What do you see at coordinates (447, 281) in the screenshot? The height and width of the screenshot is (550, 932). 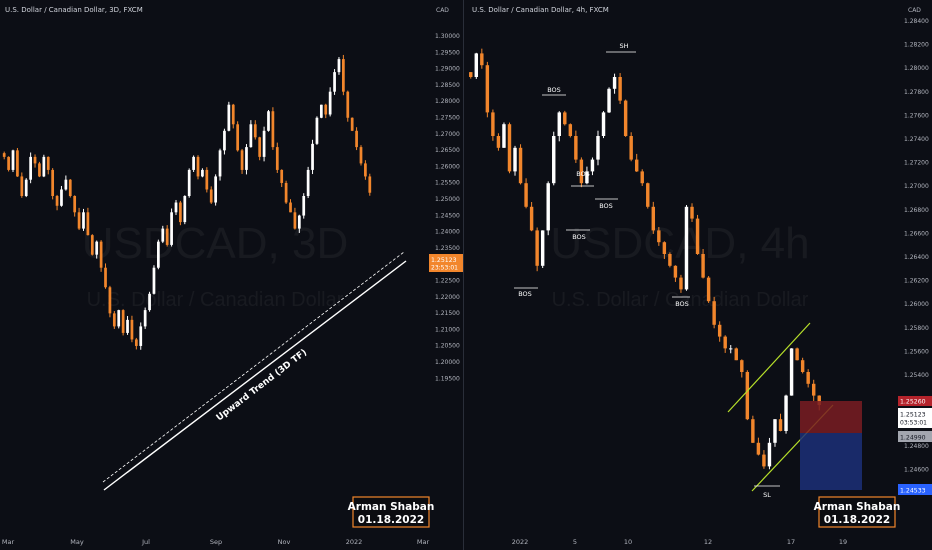 I see `mid-axis-tick: 1.22500` at bounding box center [447, 281].